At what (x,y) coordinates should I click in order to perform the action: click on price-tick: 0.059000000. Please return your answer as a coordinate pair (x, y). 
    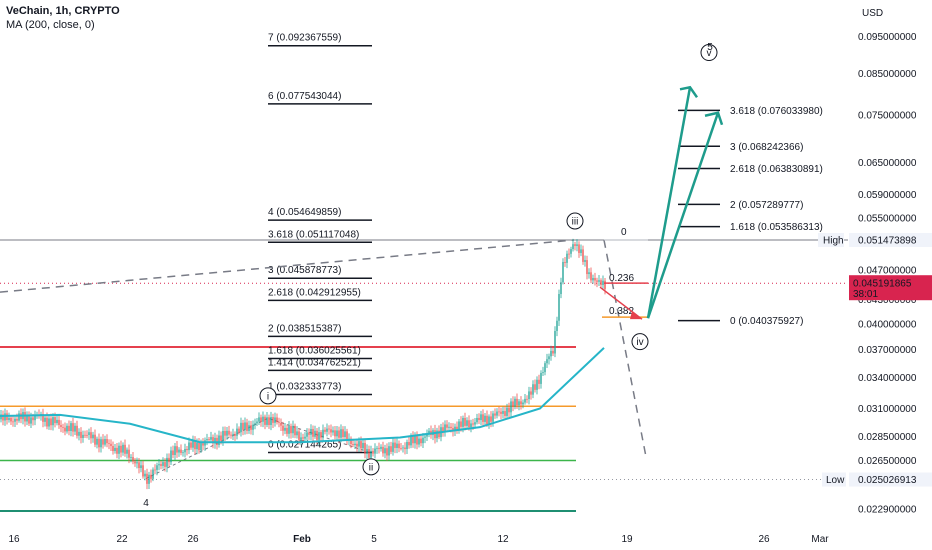
    Looking at the image, I should click on (887, 195).